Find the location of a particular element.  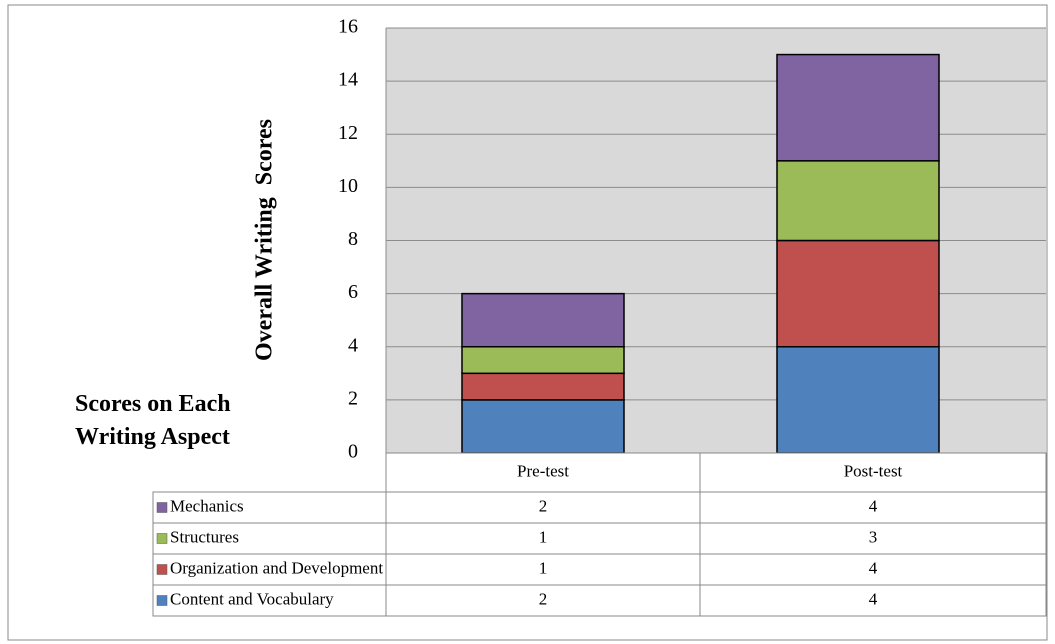

table-row is located at coordinates (599, 600).